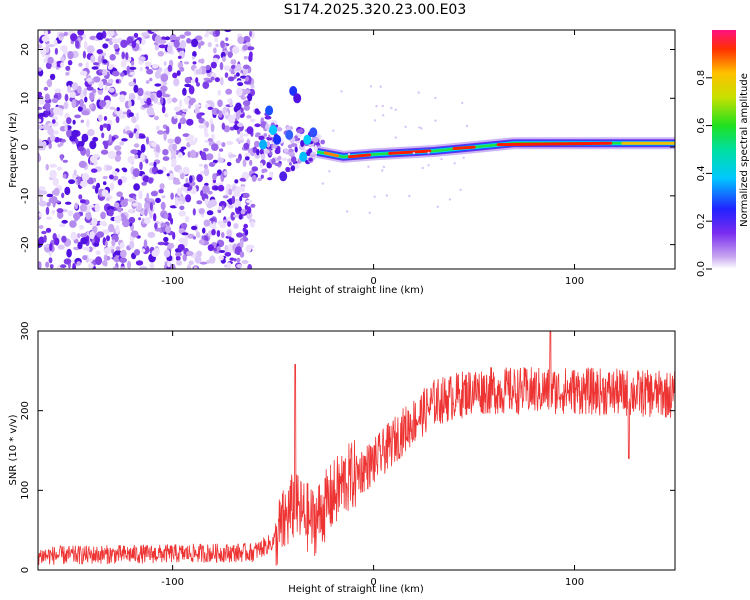 Image resolution: width=750 pixels, height=600 pixels. What do you see at coordinates (172, 281) in the screenshot?
I see `spectrogram-xtick-label: -100` at bounding box center [172, 281].